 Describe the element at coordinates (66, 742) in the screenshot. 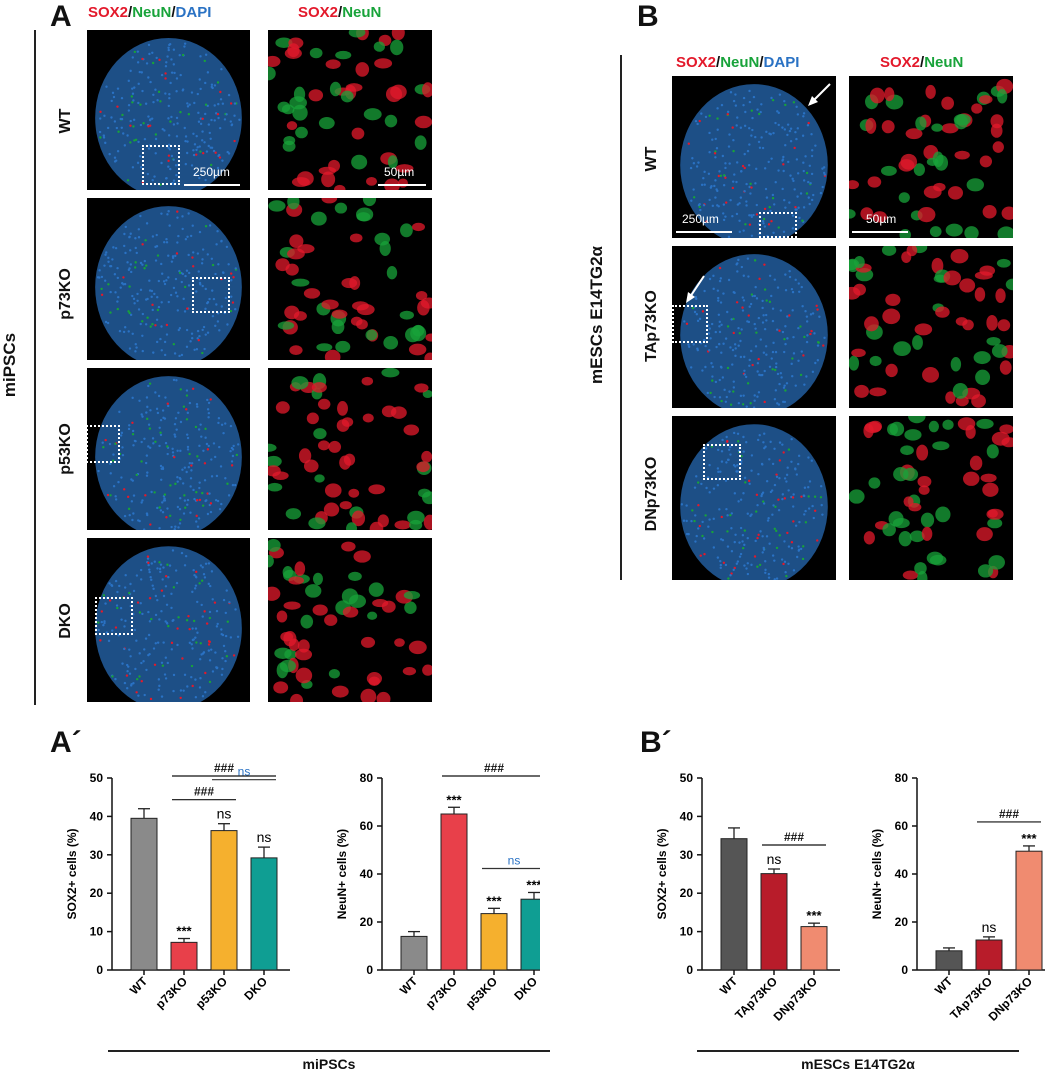

I see `panel-label-a-prime: A´` at that location.